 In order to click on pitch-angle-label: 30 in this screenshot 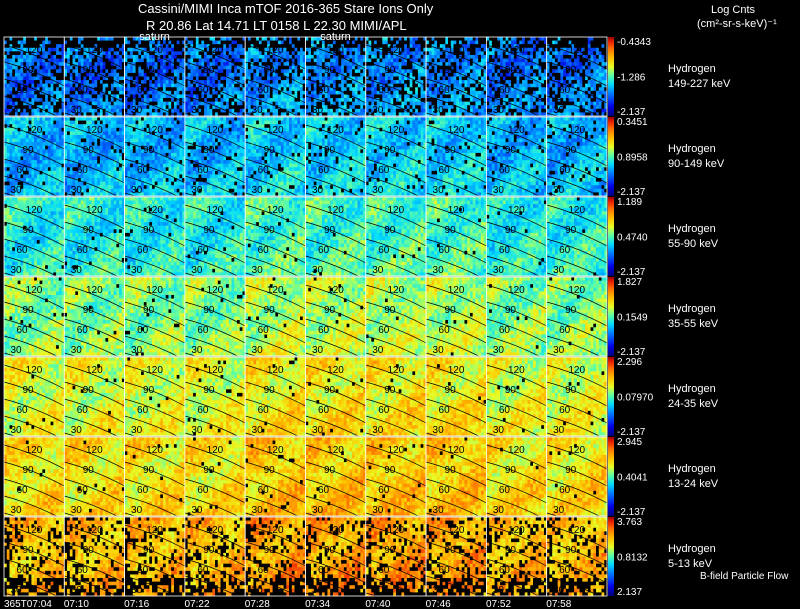, I will do `click(439, 110)`.